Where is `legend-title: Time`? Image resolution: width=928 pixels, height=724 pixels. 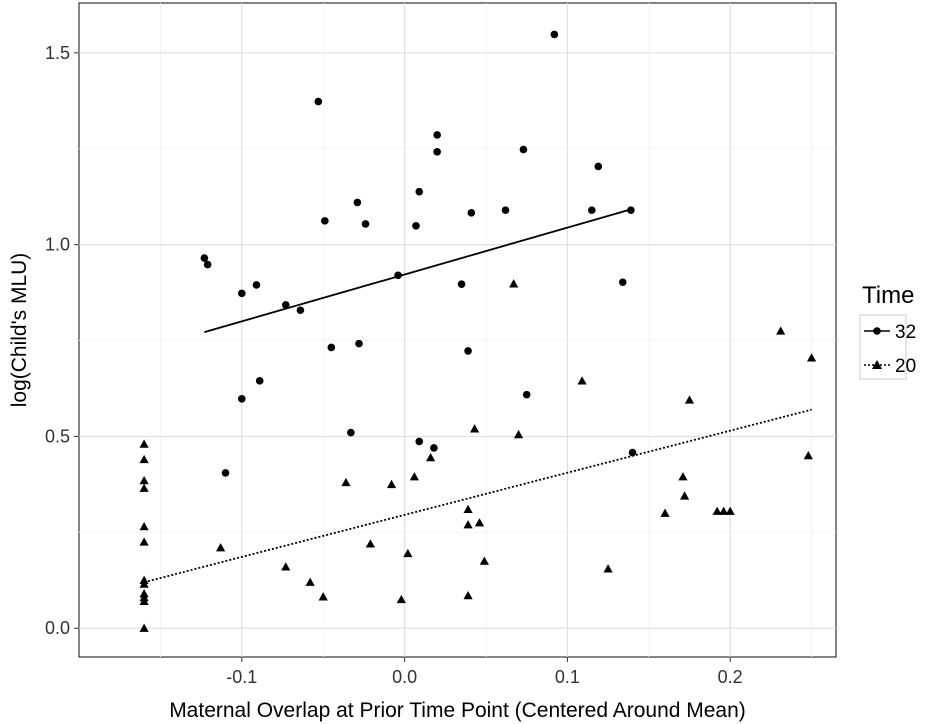
legend-title: Time is located at coordinates (888, 295).